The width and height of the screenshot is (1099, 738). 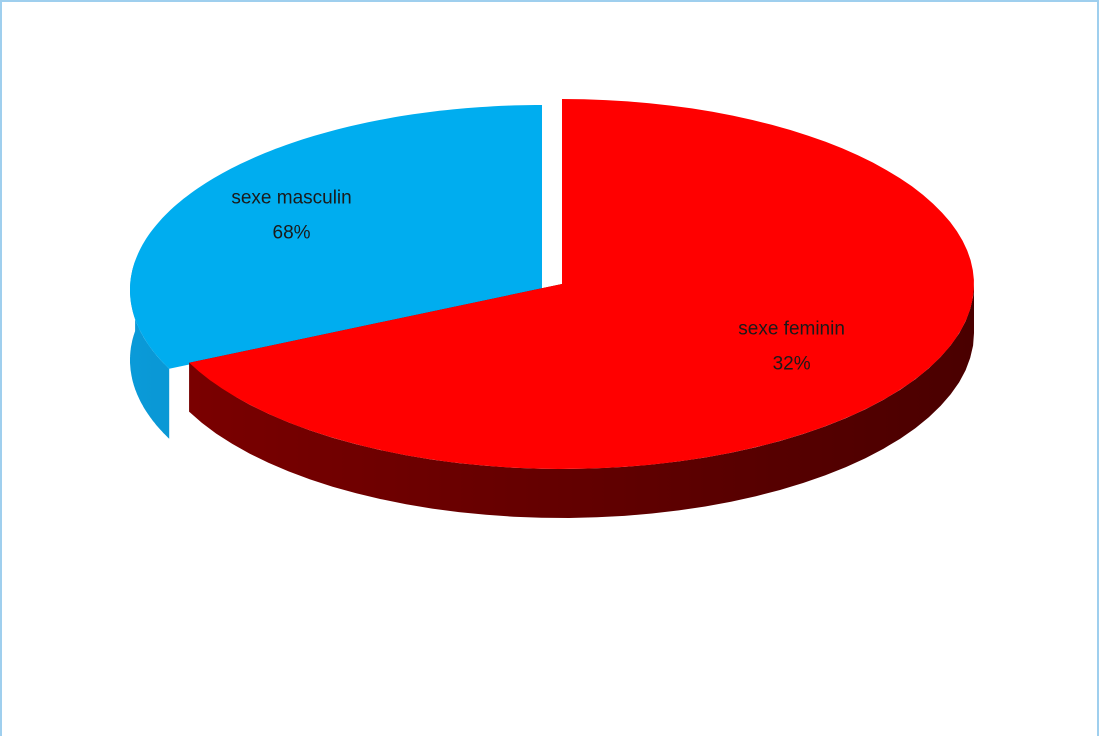 What do you see at coordinates (792, 363) in the screenshot?
I see `slice-percent-feminin: 32%` at bounding box center [792, 363].